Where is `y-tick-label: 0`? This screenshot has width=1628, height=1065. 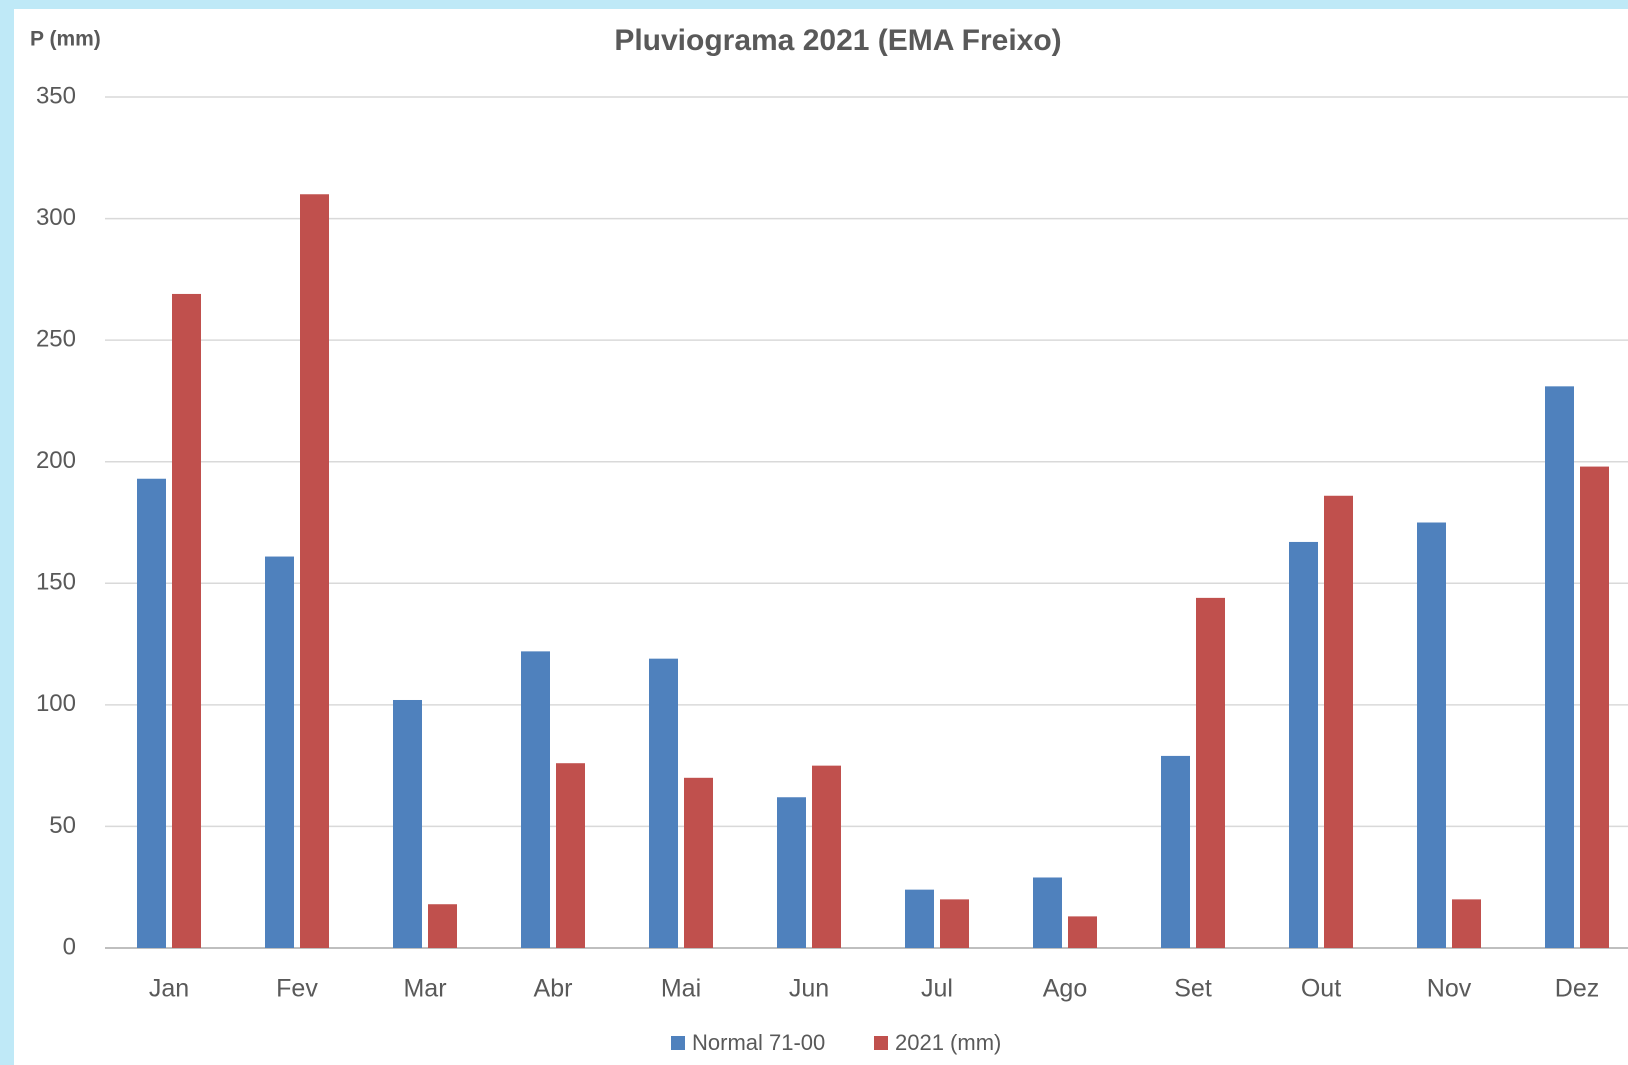 y-tick-label: 0 is located at coordinates (69, 946).